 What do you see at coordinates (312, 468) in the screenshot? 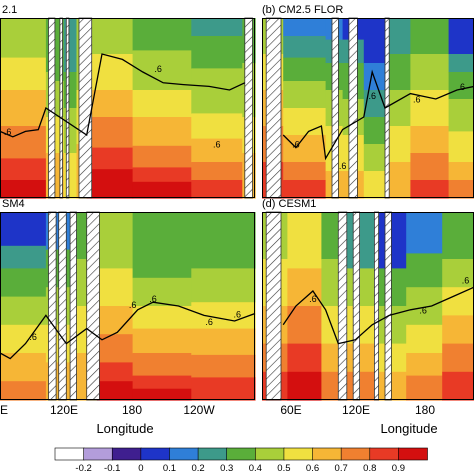
I see `colorbar-tick-label: 0.6` at bounding box center [312, 468].